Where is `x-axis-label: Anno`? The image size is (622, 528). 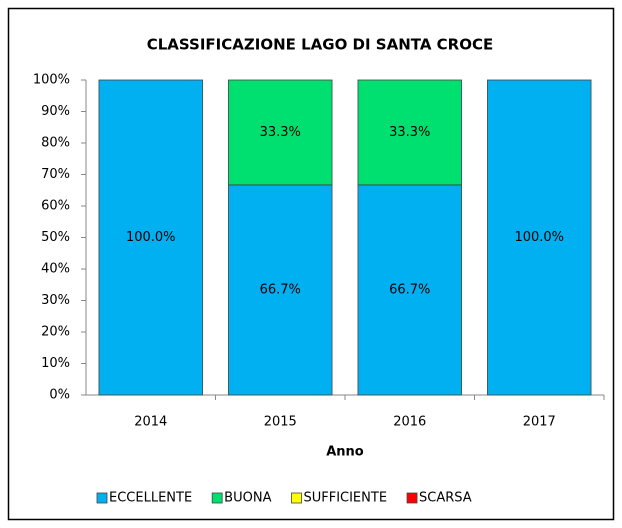
x-axis-label: Anno is located at coordinates (345, 452).